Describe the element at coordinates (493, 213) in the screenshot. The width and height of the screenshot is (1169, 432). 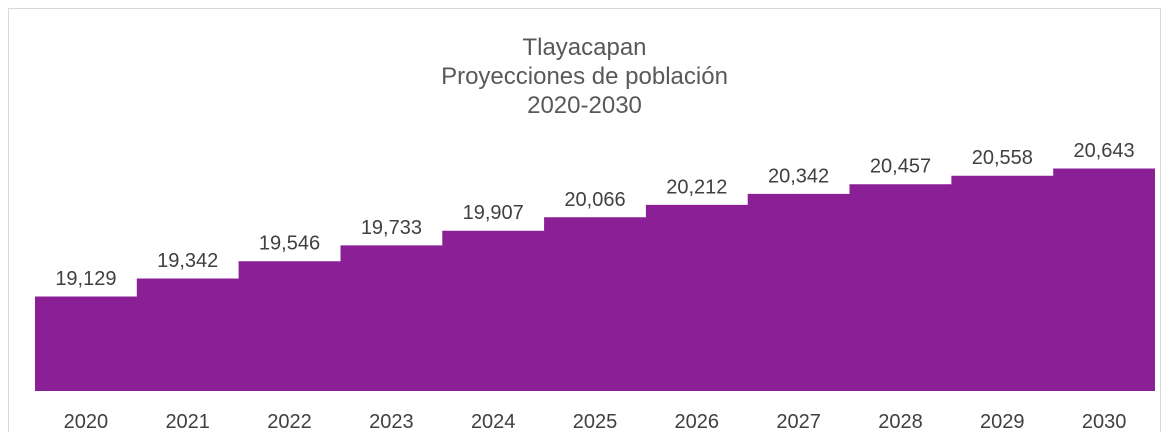
I see `value-label-2024: 19,907` at that location.